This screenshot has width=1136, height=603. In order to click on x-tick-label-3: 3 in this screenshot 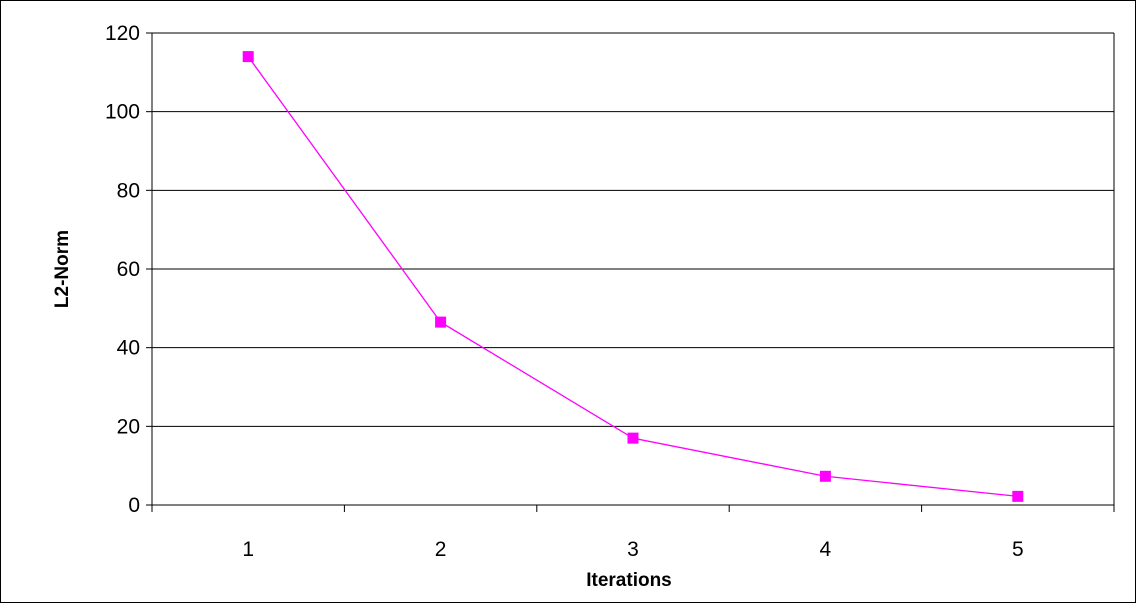, I will do `click(633, 549)`.